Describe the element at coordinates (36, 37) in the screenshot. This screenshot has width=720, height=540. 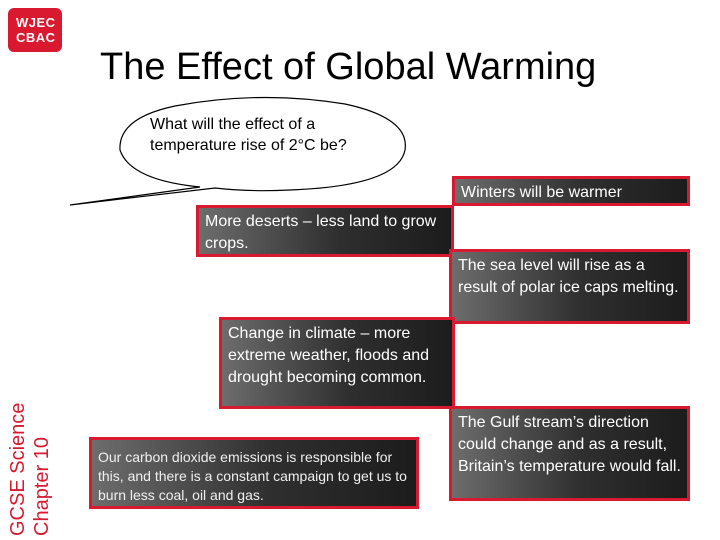
I see `logo-line-2: CBAC` at that location.